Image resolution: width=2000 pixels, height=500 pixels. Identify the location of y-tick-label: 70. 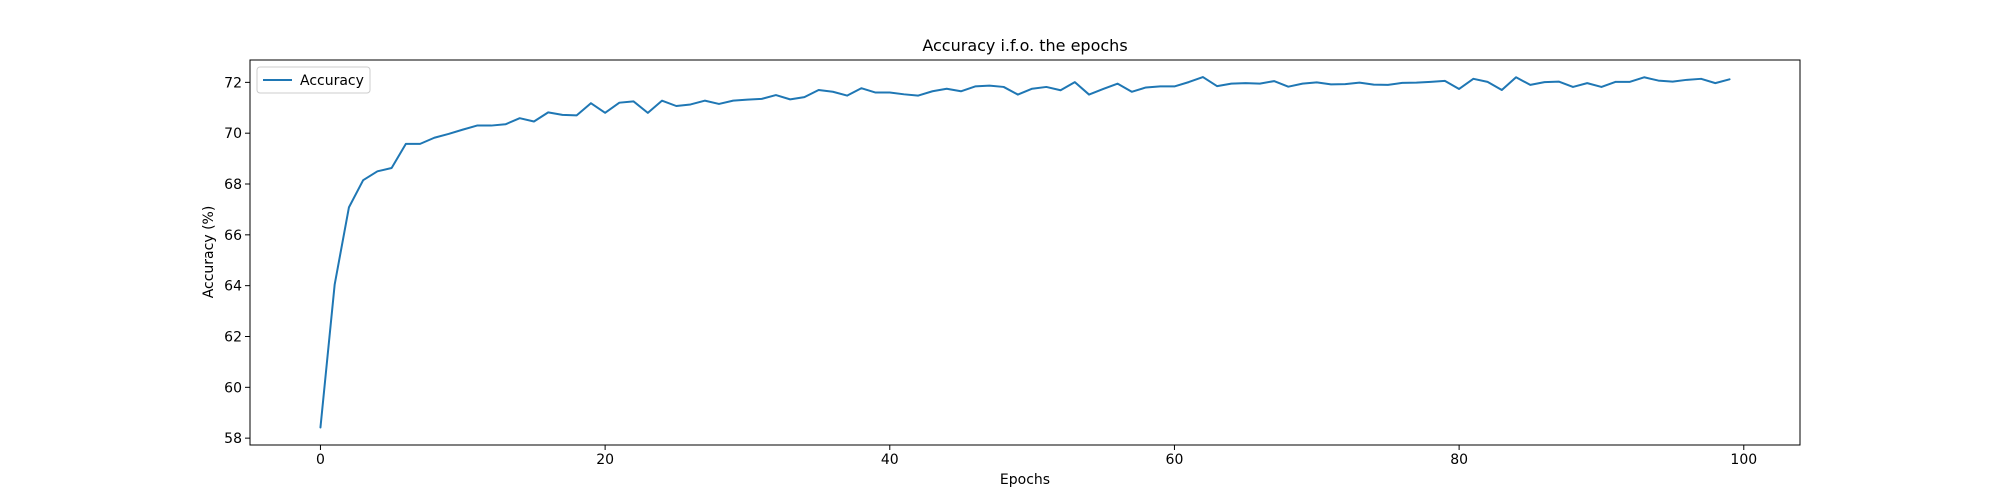
(233, 134).